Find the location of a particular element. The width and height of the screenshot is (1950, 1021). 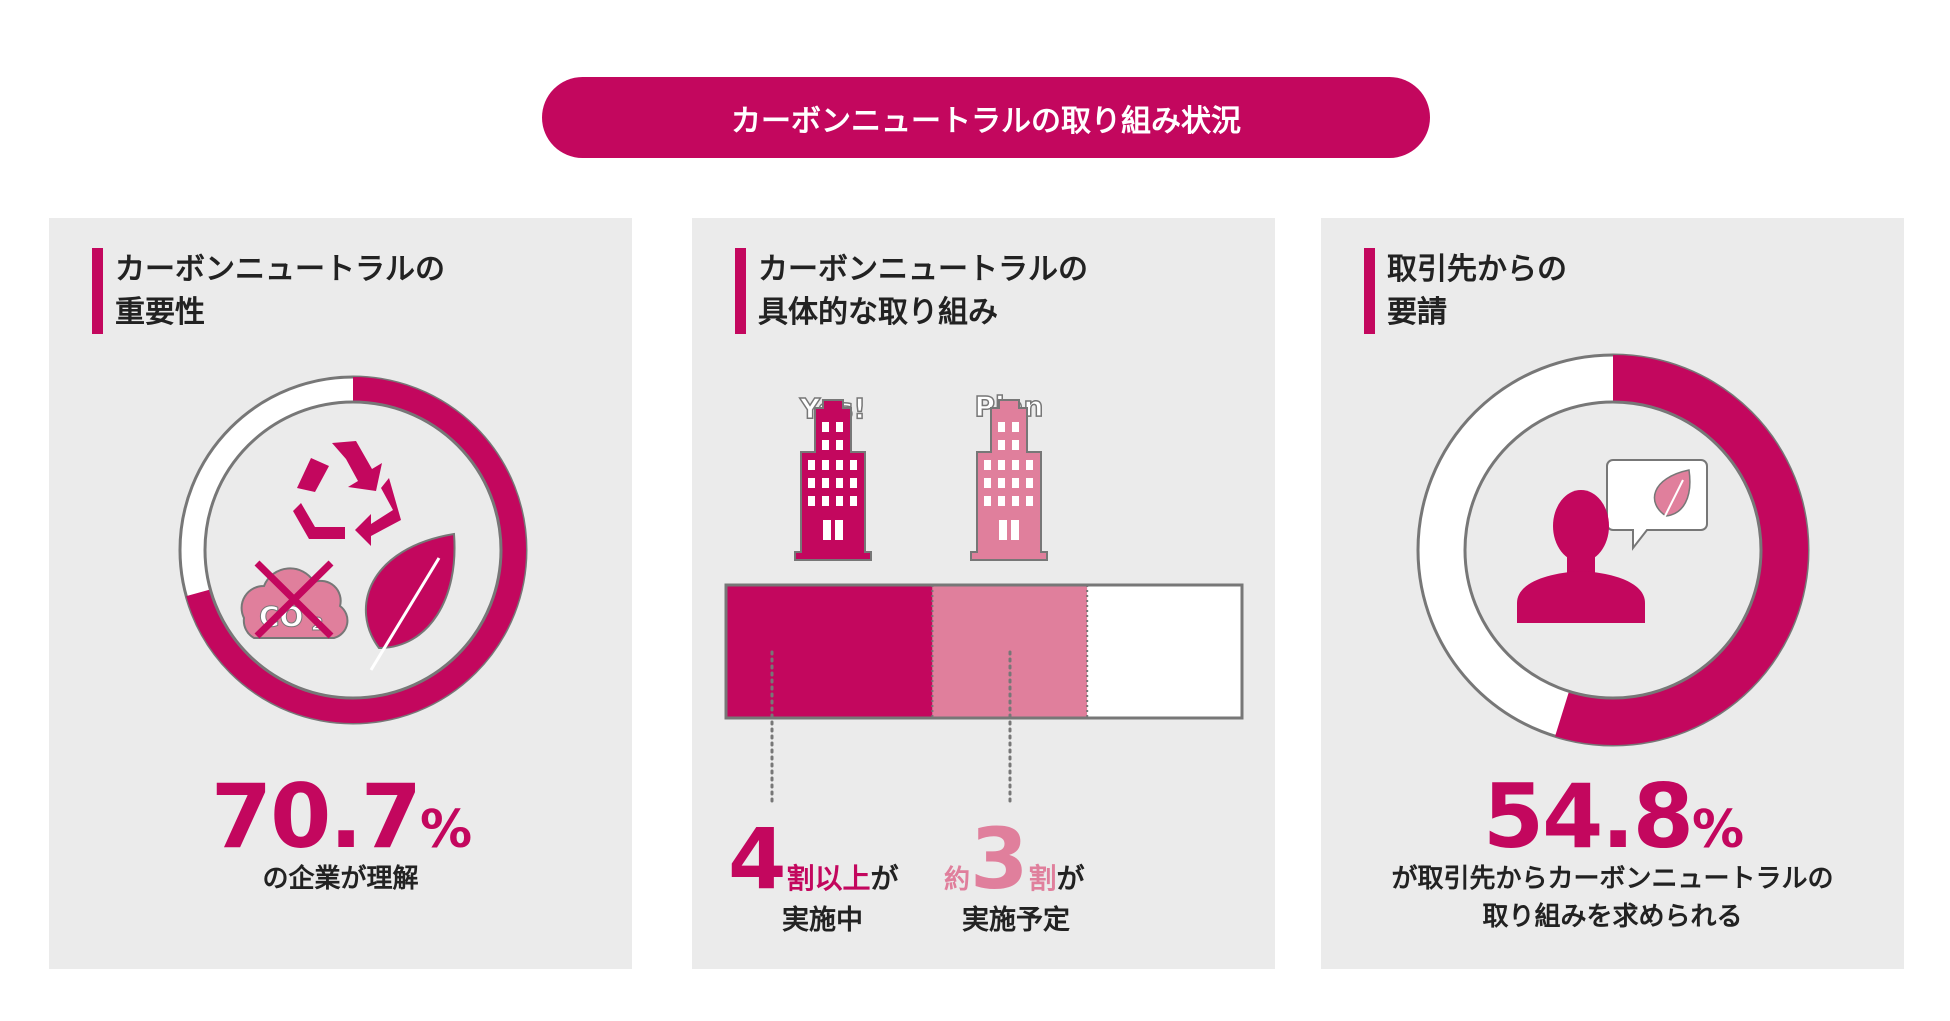

caption-line: が取引先からカーボンニュートラルの is located at coordinates (1612, 879).